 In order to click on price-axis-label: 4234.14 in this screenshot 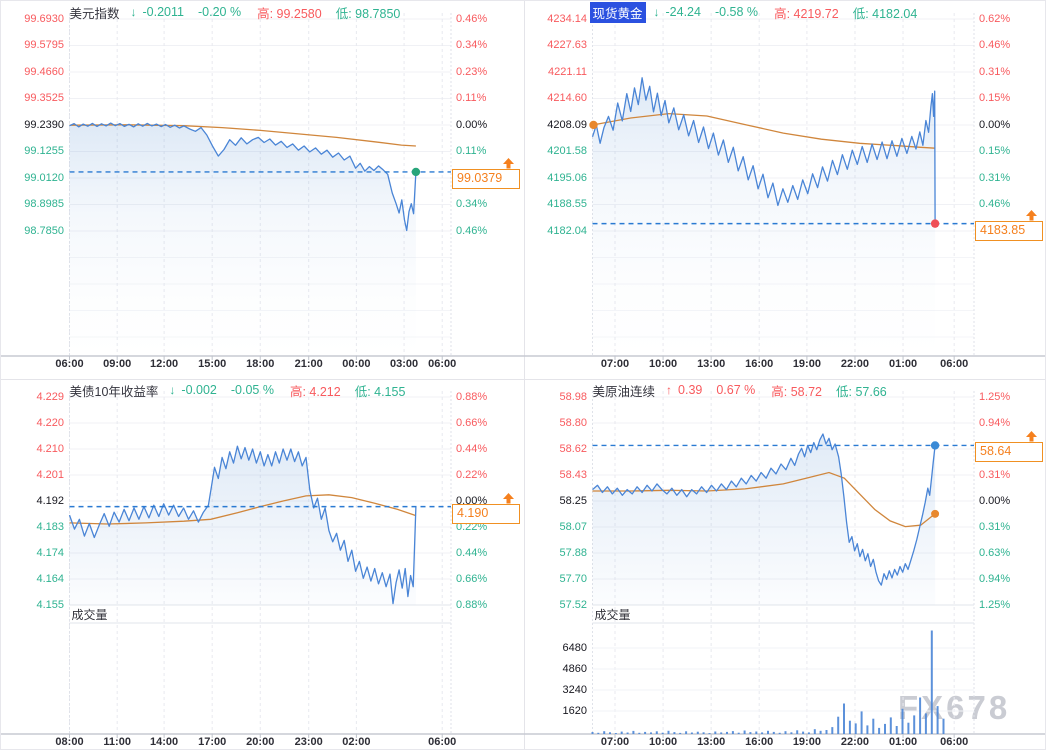, I will do `click(567, 18)`.